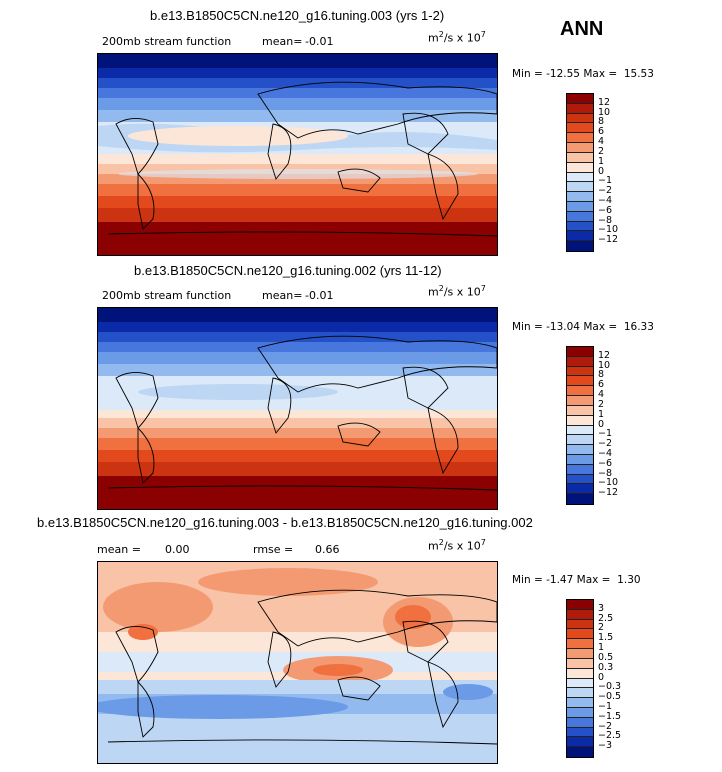 This screenshot has width=722, height=772. I want to click on colorbar-tick-label: 10, so click(604, 365).